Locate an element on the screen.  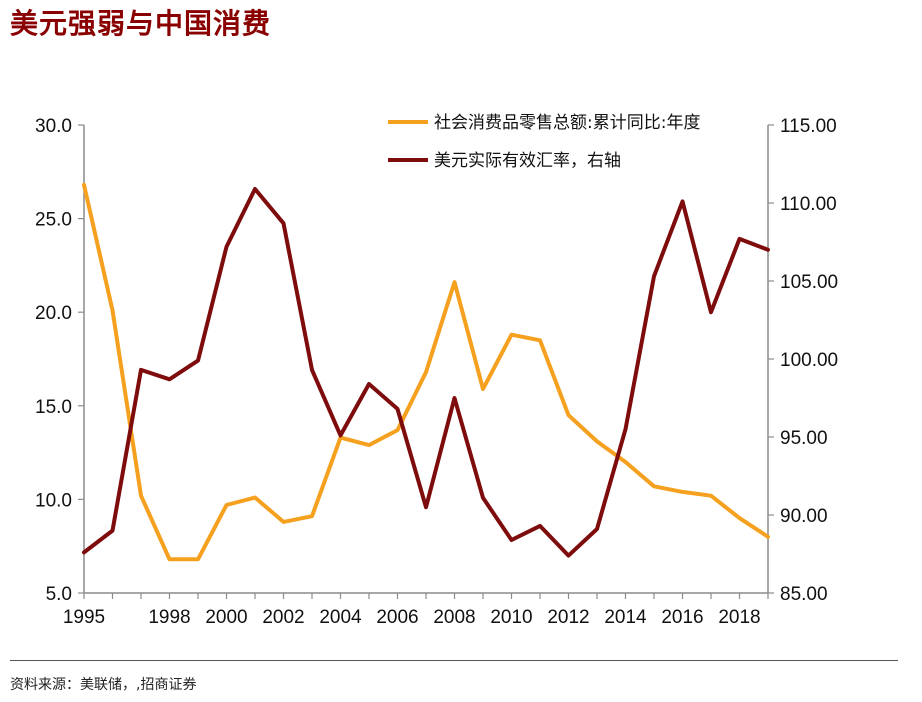
right-tick-label: 95.00 is located at coordinates (804, 438).